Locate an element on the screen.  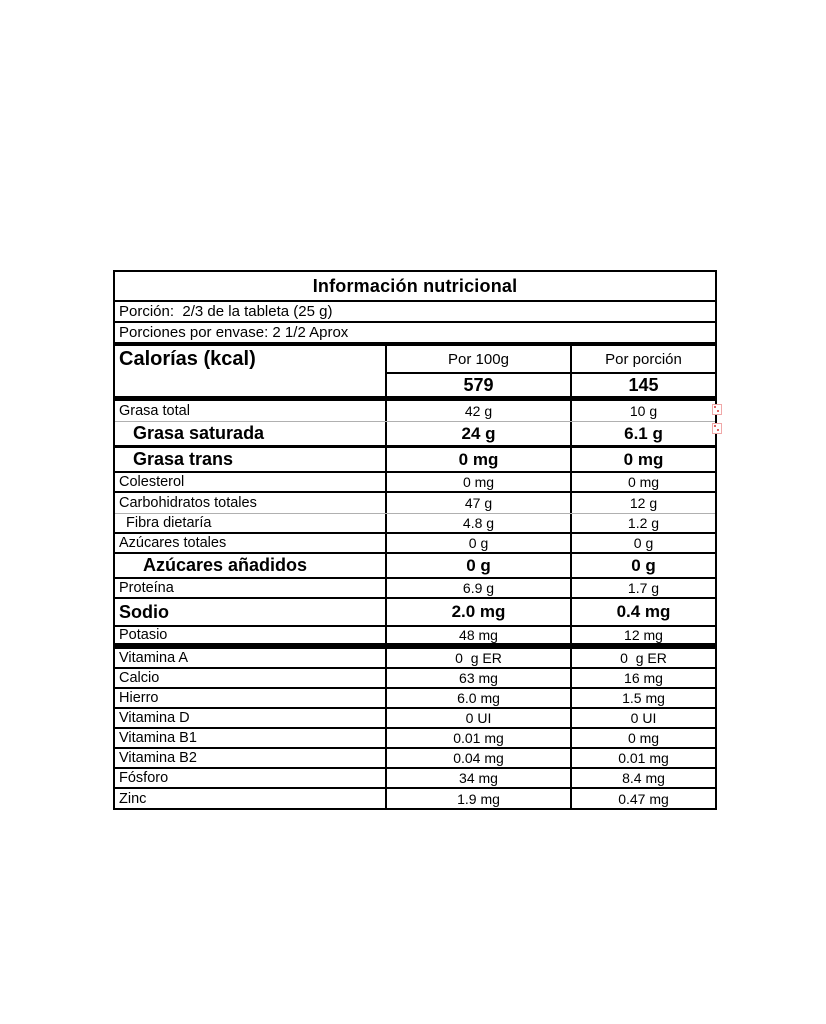
calories-per-100g: 579 is located at coordinates (479, 385).